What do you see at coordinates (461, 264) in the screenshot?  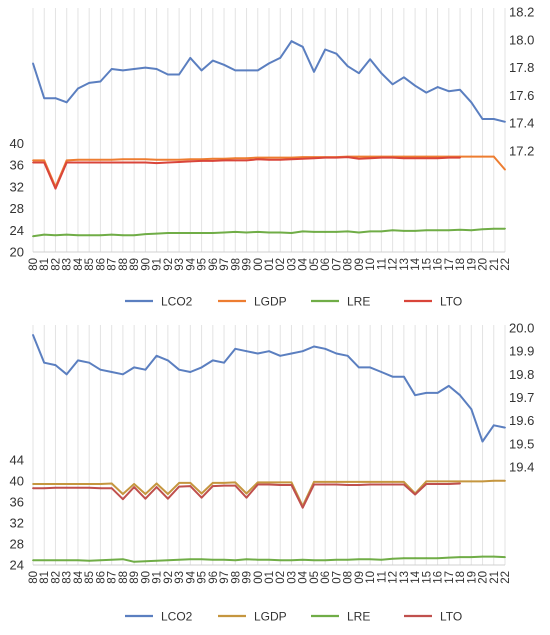 I see `x-tick-label: 18` at bounding box center [461, 264].